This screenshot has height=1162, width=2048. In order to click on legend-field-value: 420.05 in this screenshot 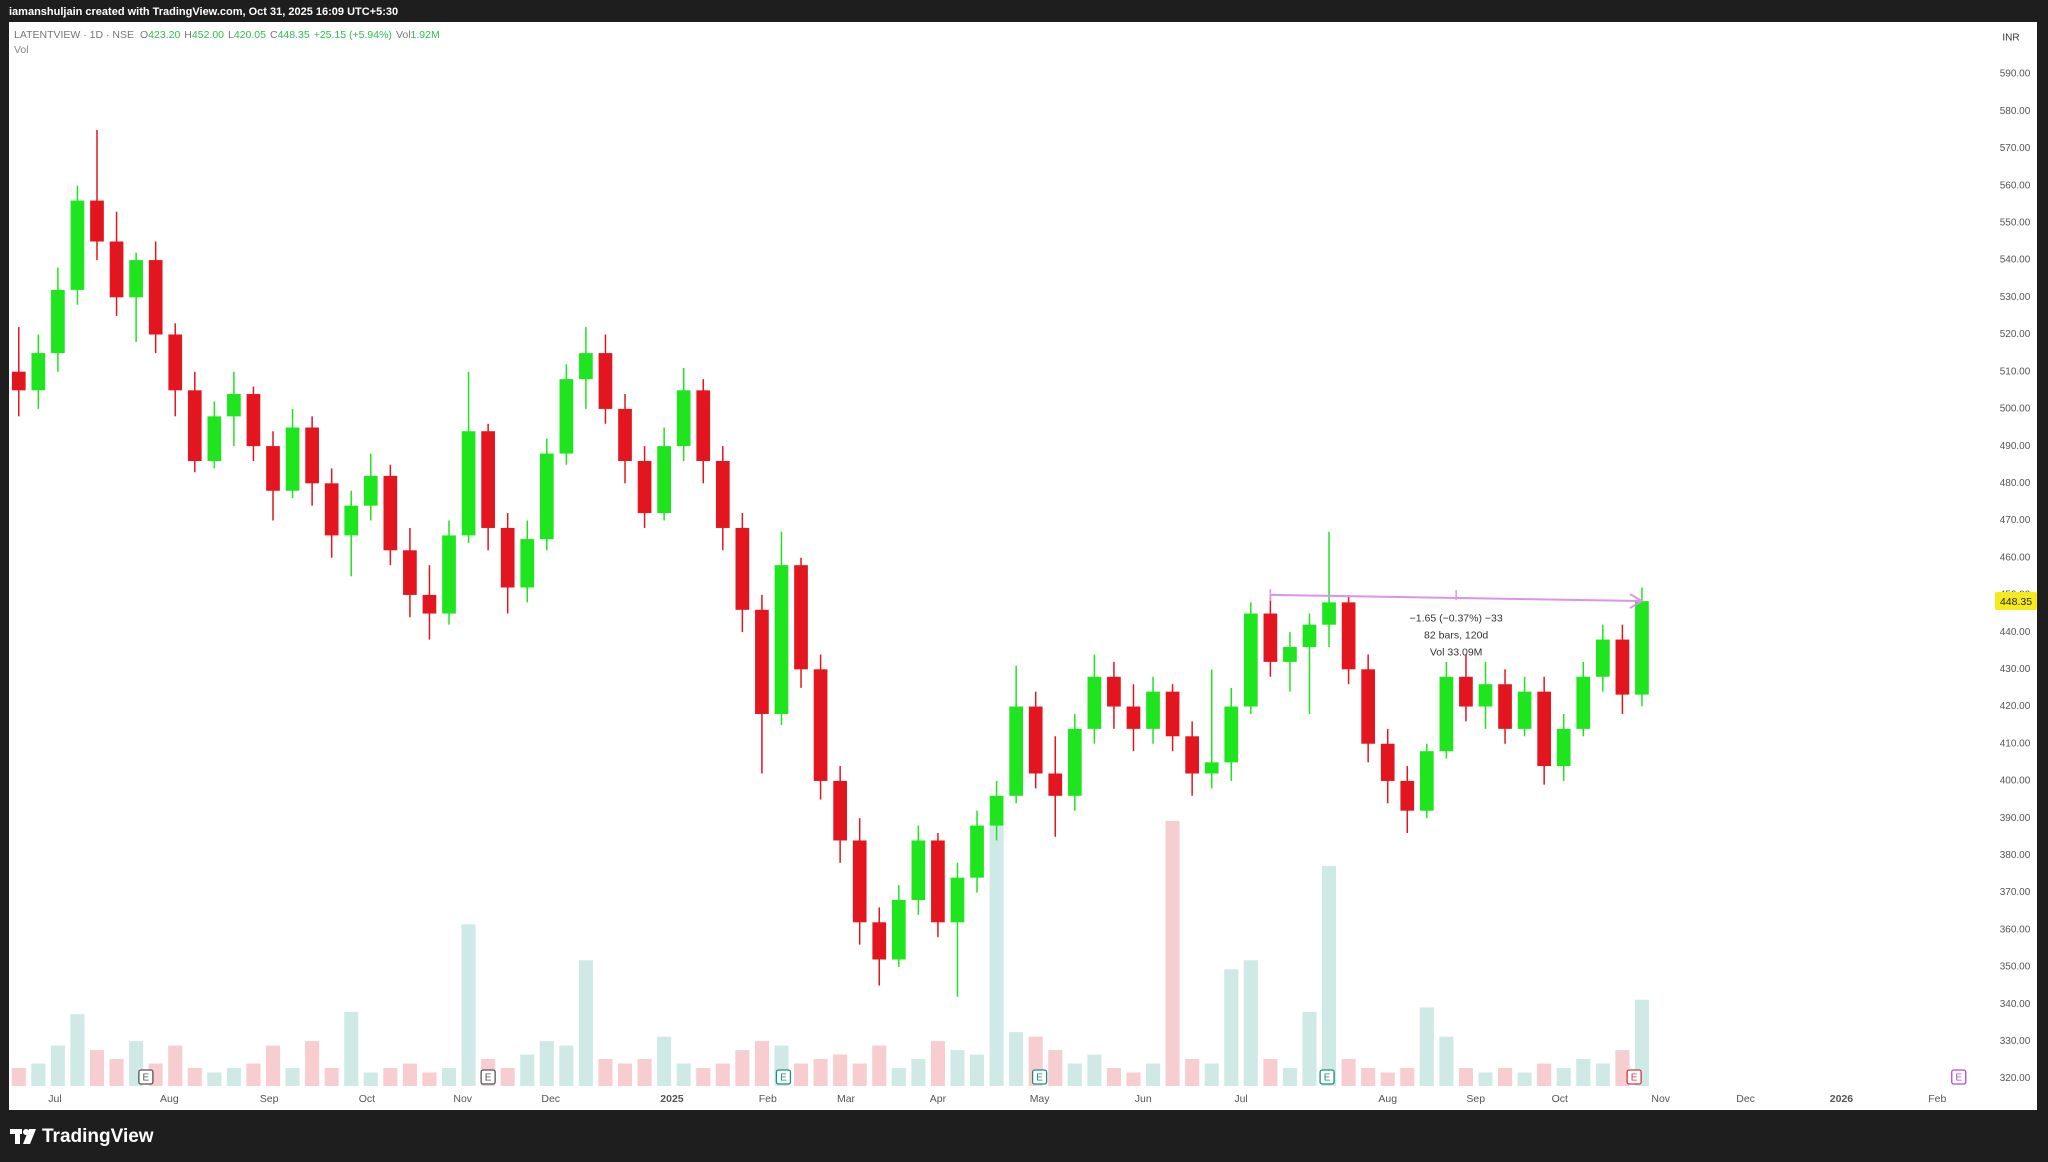, I will do `click(250, 35)`.